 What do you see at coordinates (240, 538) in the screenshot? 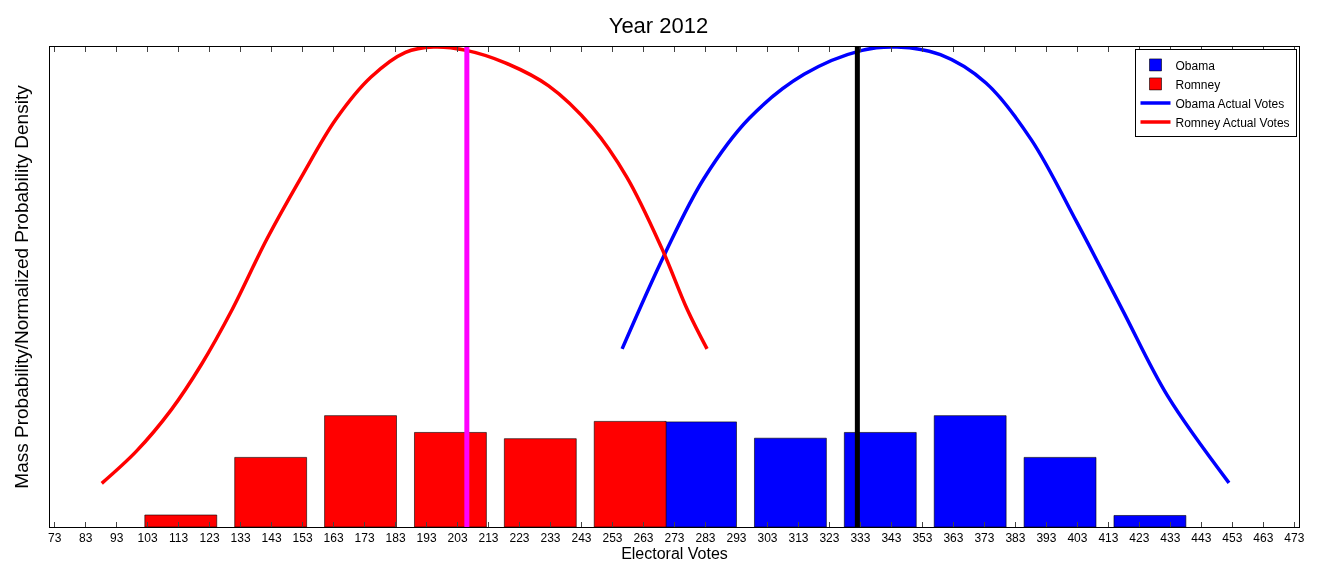
I see `x-tick-label: 133` at bounding box center [240, 538].